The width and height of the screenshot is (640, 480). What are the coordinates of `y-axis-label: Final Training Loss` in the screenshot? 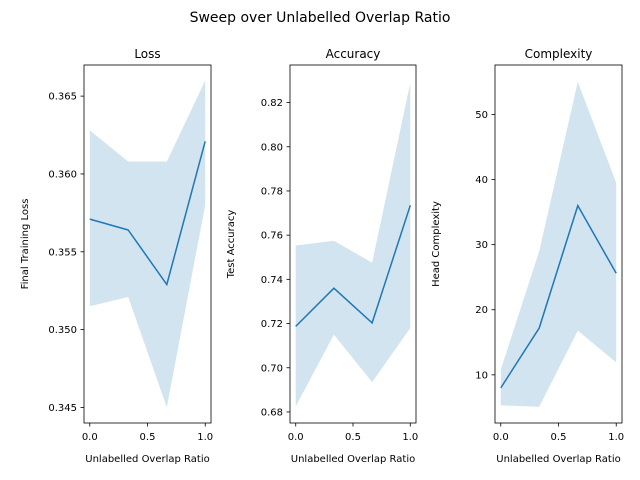 It's located at (25, 244).